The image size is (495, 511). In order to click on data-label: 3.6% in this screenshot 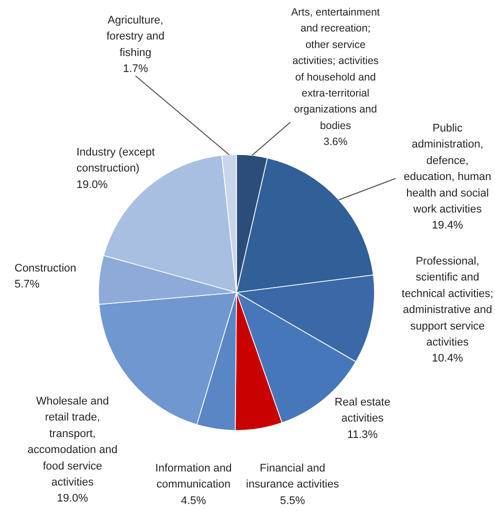, I will do `click(336, 142)`.